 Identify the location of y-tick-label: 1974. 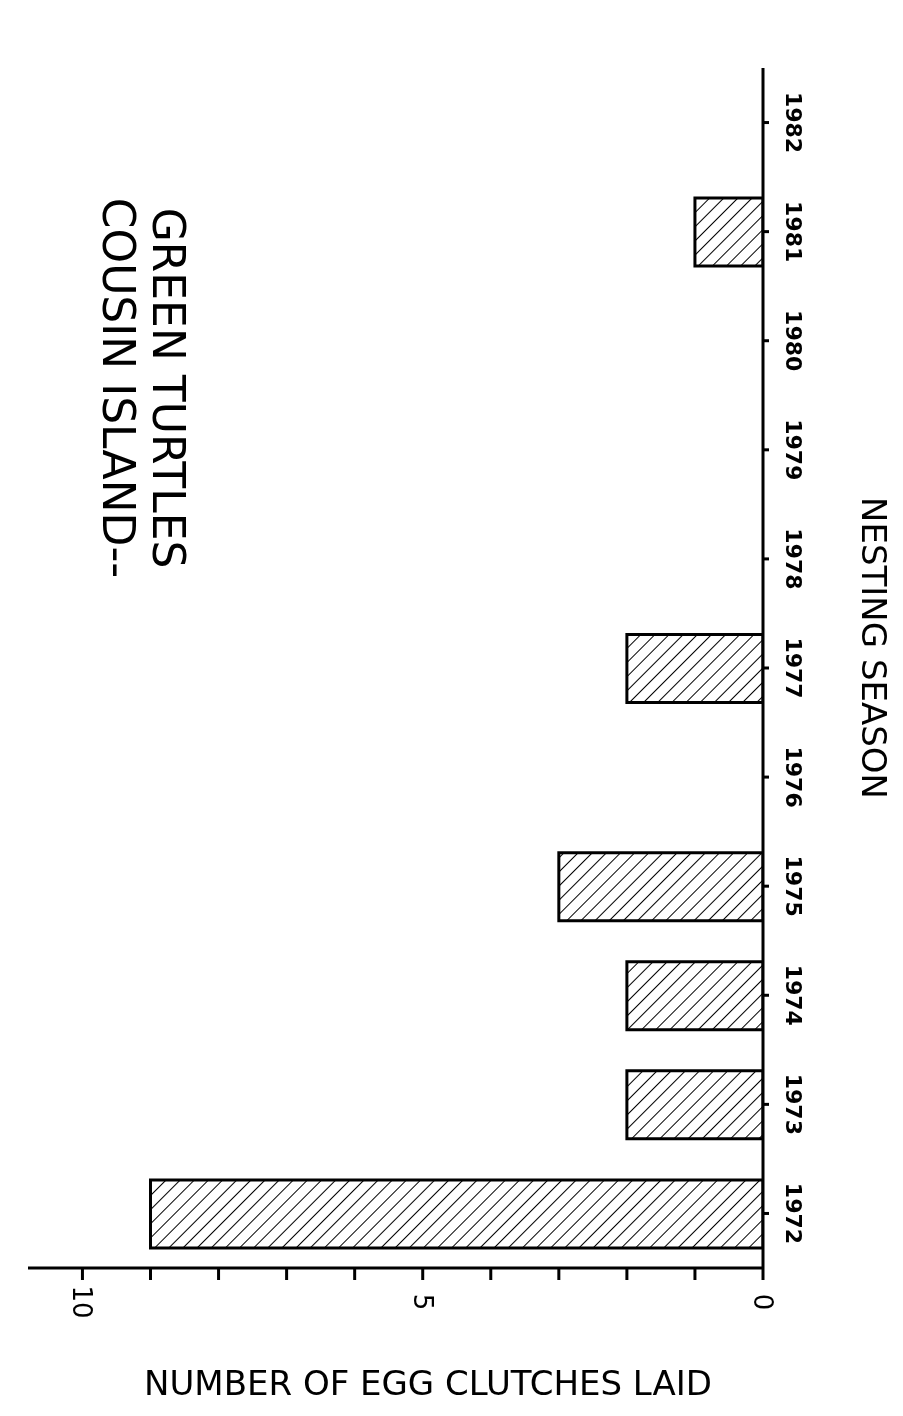
(793, 995).